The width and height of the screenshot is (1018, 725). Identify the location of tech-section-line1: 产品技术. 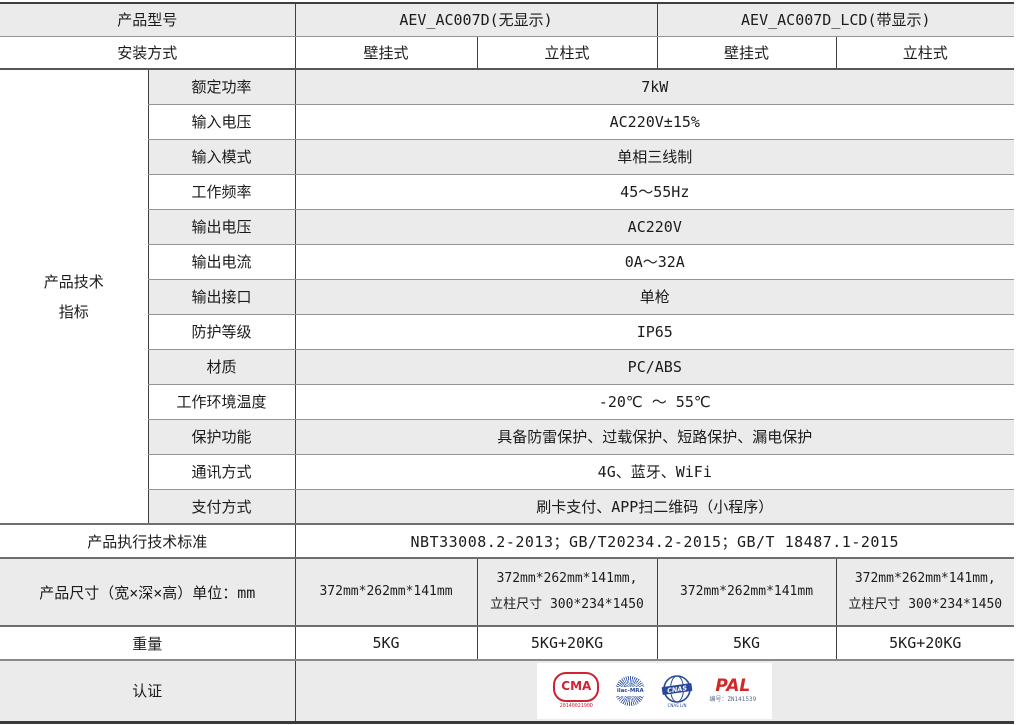
(73, 281).